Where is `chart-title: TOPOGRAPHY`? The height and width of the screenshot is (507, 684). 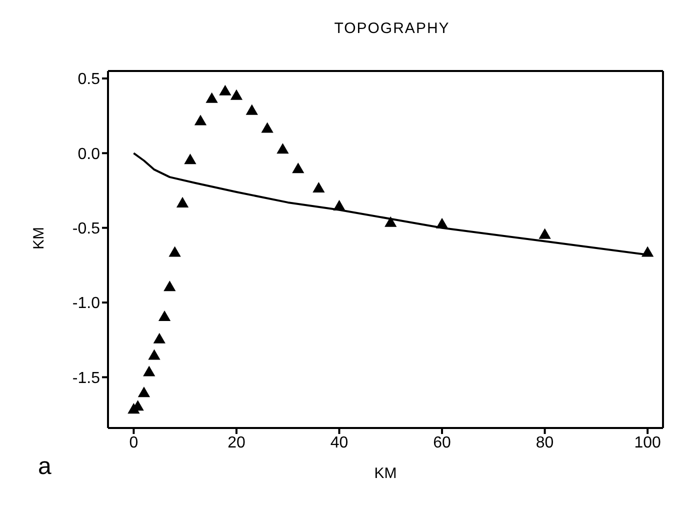 chart-title: TOPOGRAPHY is located at coordinates (392, 28).